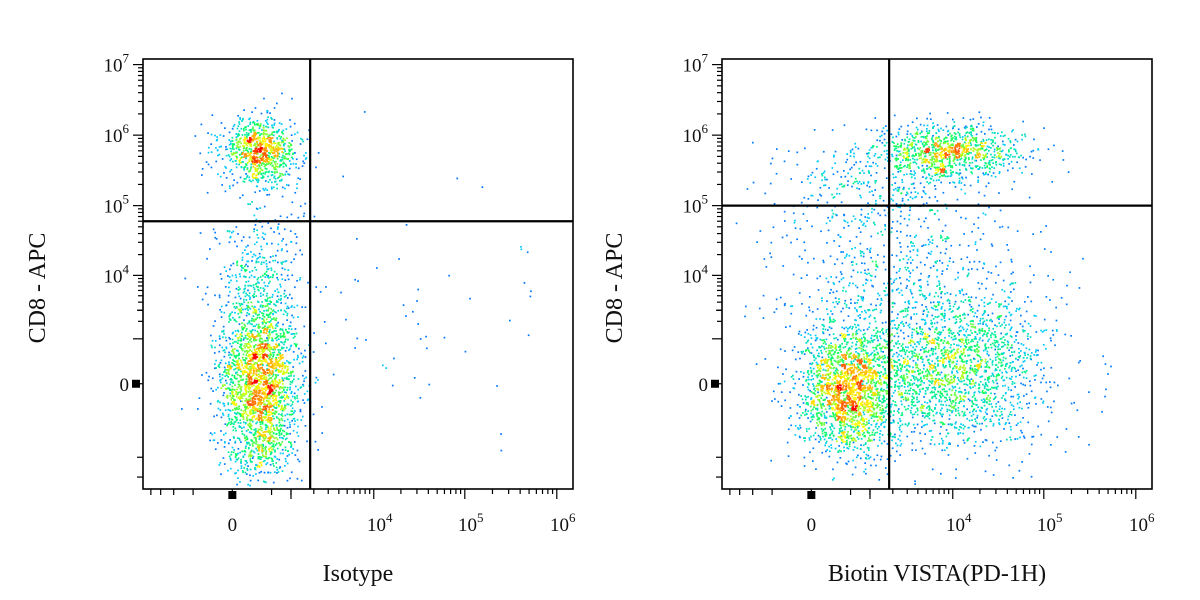 The image size is (1200, 600). I want to click on y-tick-label: 107, so click(117, 64).